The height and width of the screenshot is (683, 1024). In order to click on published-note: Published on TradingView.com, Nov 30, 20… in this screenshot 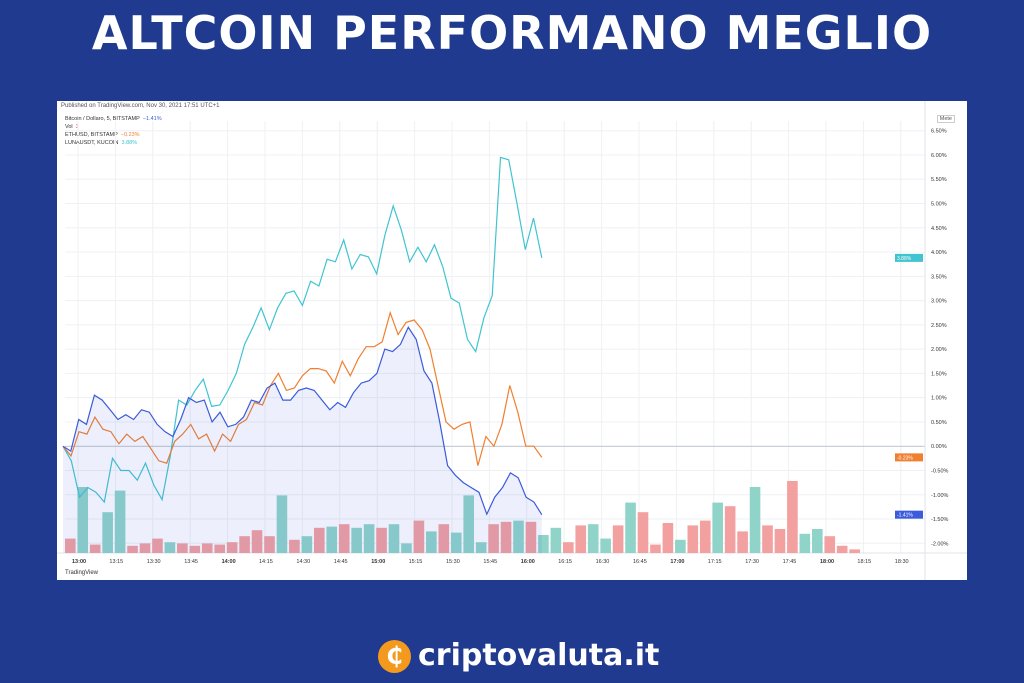, I will do `click(140, 106)`.